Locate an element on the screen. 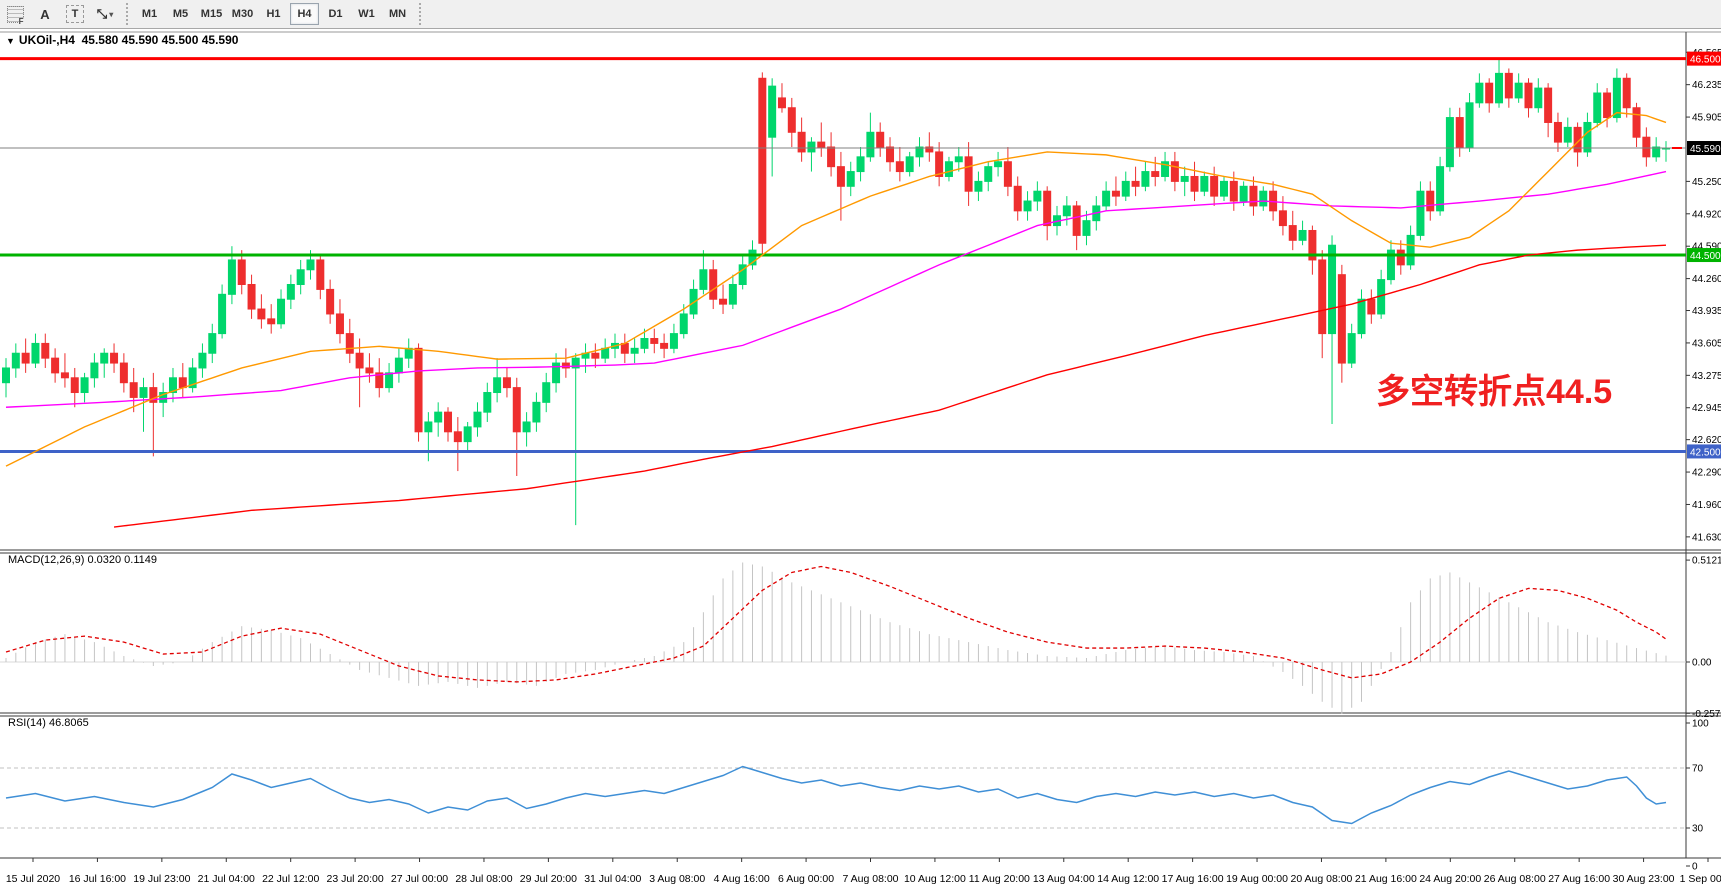  time-axis-label: 14 Aug 12:00 is located at coordinates (1128, 879).